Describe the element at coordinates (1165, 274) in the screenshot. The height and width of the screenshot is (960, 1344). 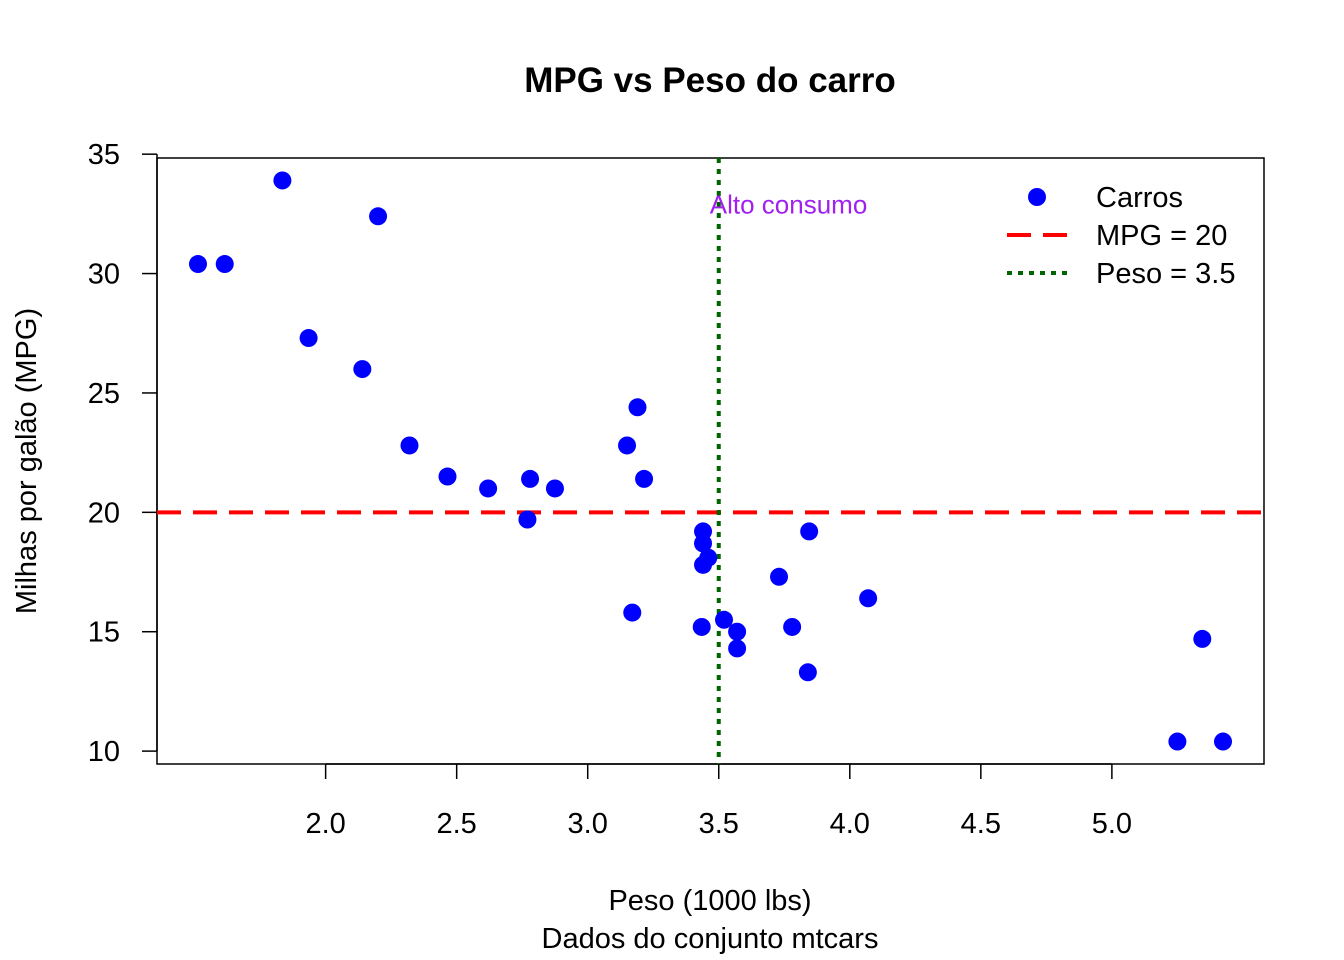
I see `legend-label: Peso = 3.5` at that location.